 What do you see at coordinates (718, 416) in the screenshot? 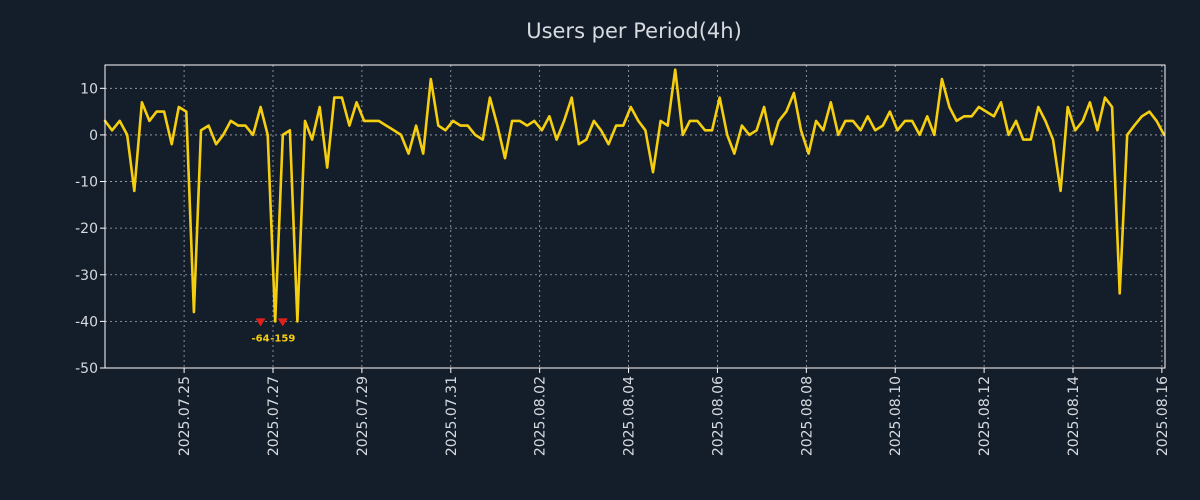
I see `x-tick-label: 2025.08.06` at bounding box center [718, 416].